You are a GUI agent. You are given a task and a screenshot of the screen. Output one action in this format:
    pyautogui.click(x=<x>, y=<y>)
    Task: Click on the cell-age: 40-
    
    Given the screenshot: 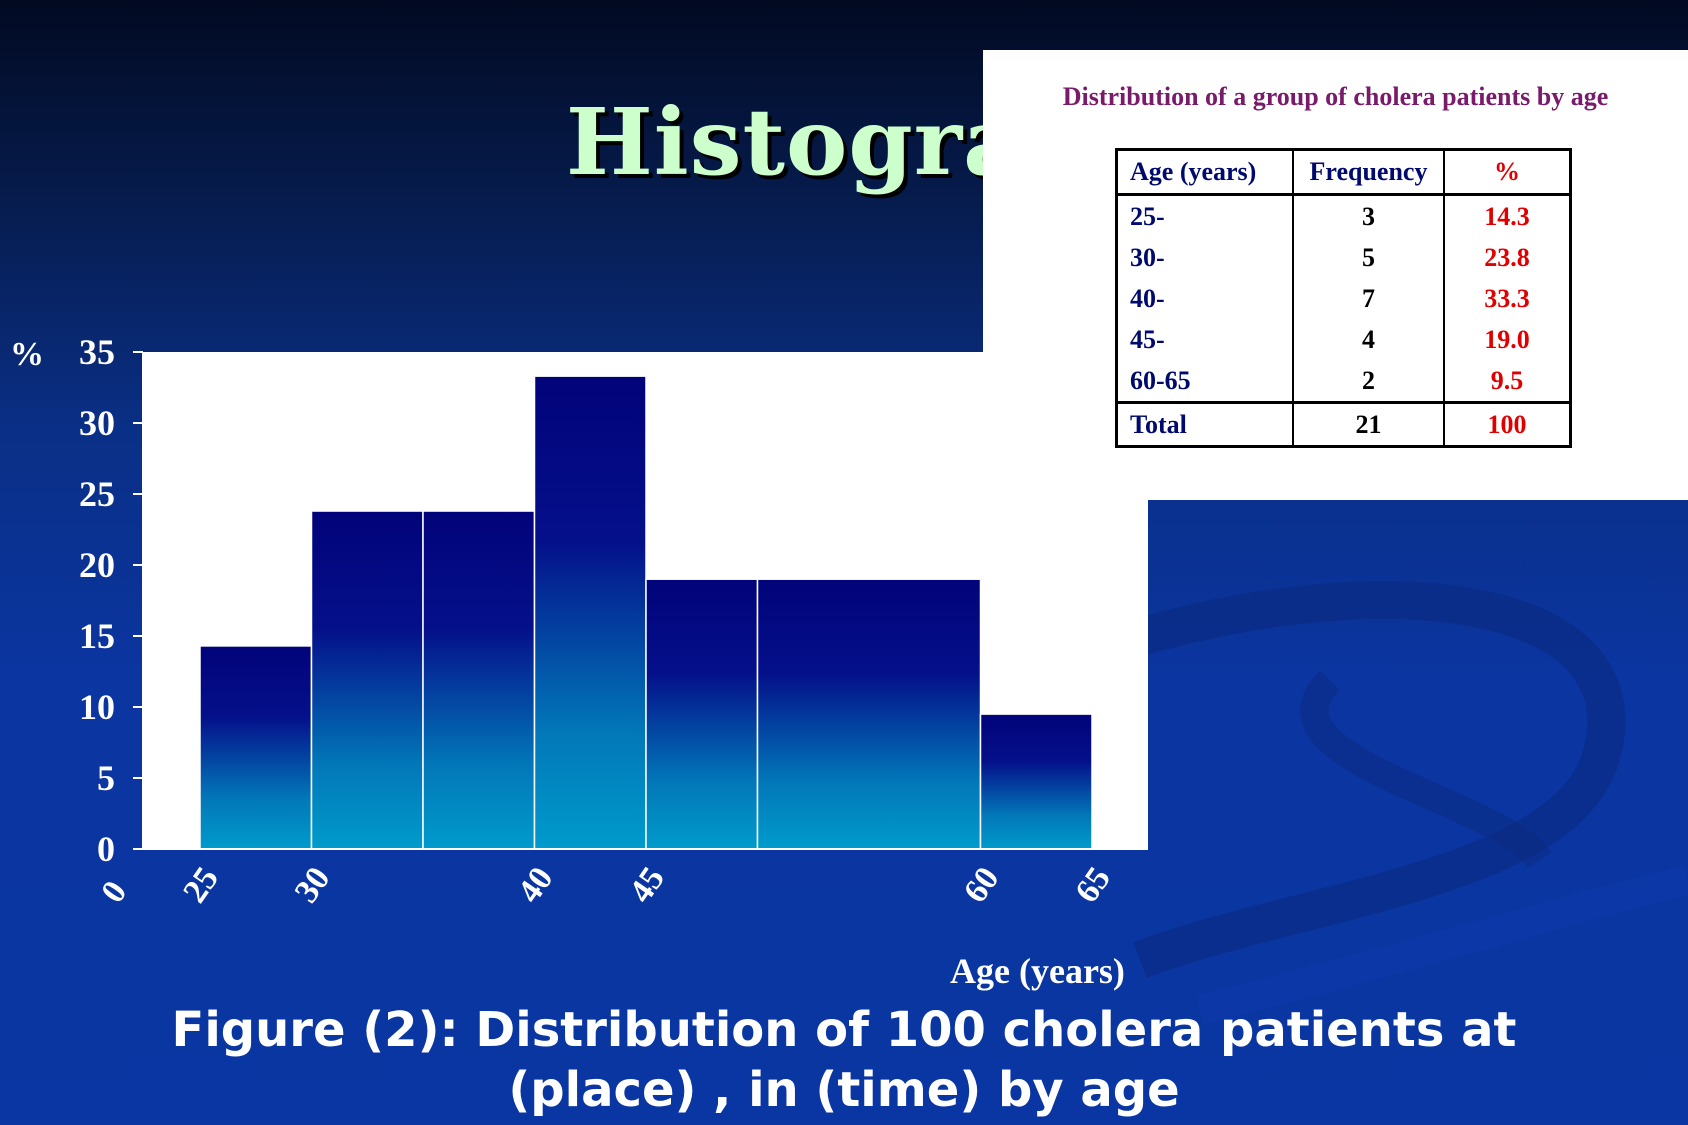 What is the action you would take?
    pyautogui.click(x=1204, y=298)
    